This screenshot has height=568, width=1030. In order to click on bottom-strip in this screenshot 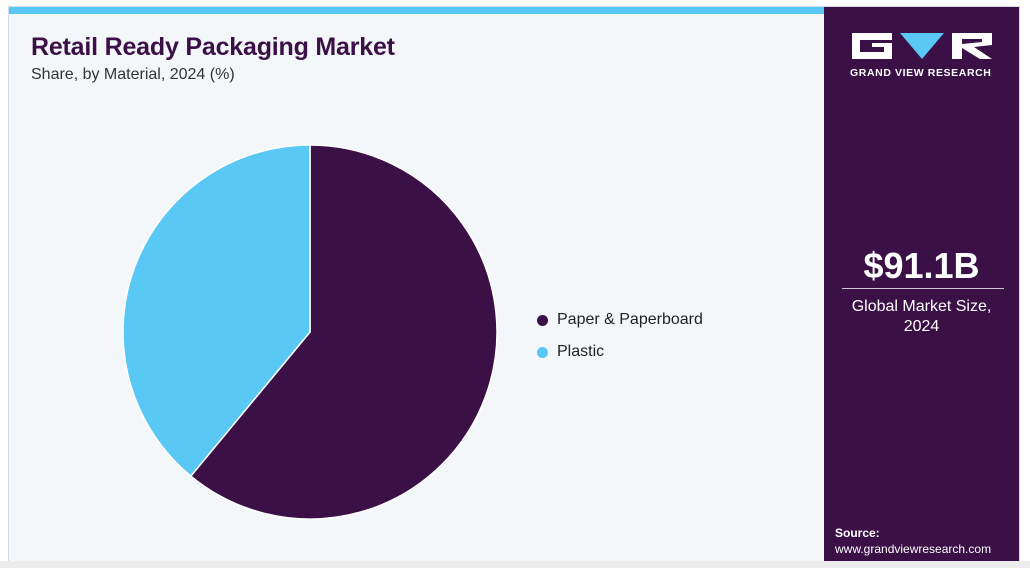, I will do `click(515, 564)`.